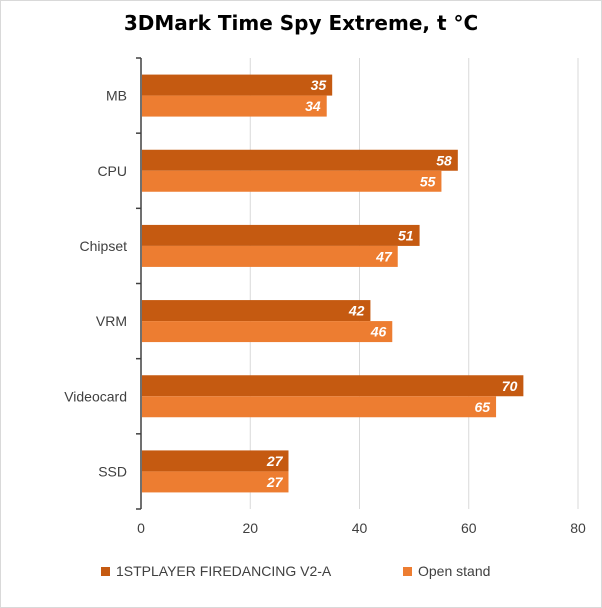 This screenshot has width=602, height=608. What do you see at coordinates (111, 321) in the screenshot?
I see `category-label-vrm: VRM` at bounding box center [111, 321].